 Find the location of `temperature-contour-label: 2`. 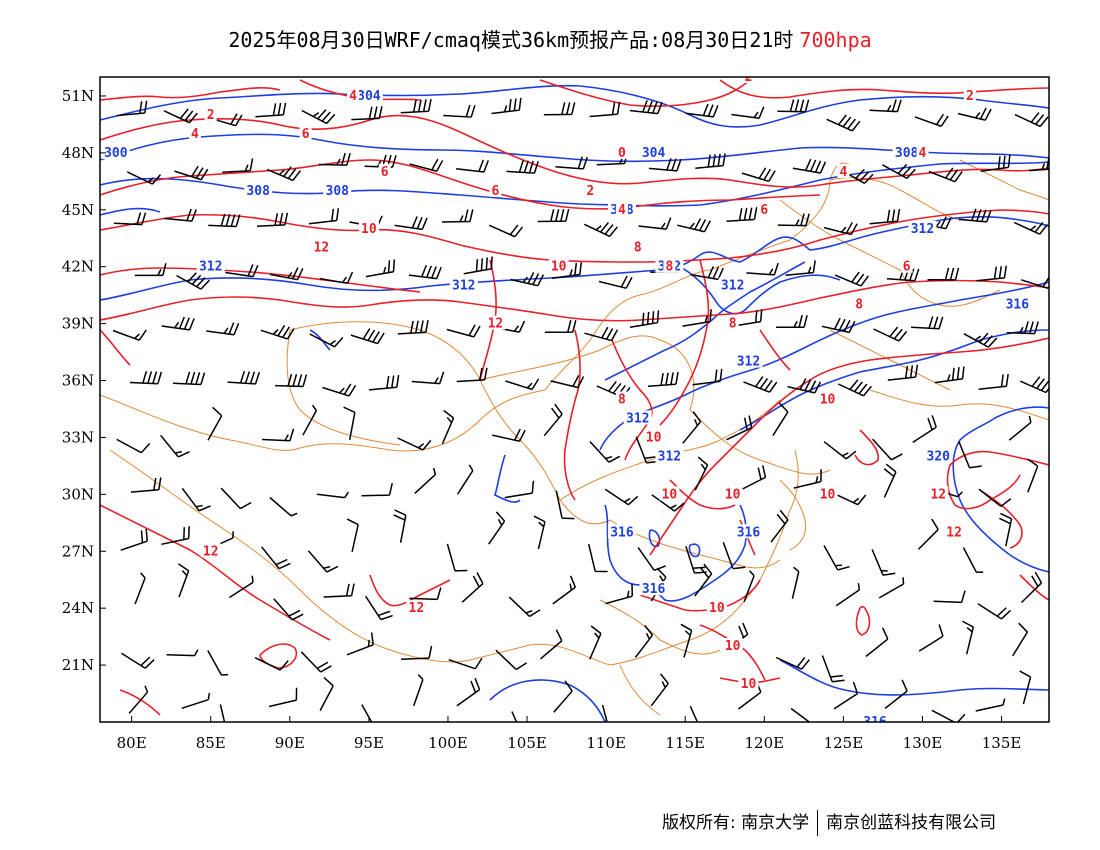

temperature-contour-label: 2 is located at coordinates (590, 191).